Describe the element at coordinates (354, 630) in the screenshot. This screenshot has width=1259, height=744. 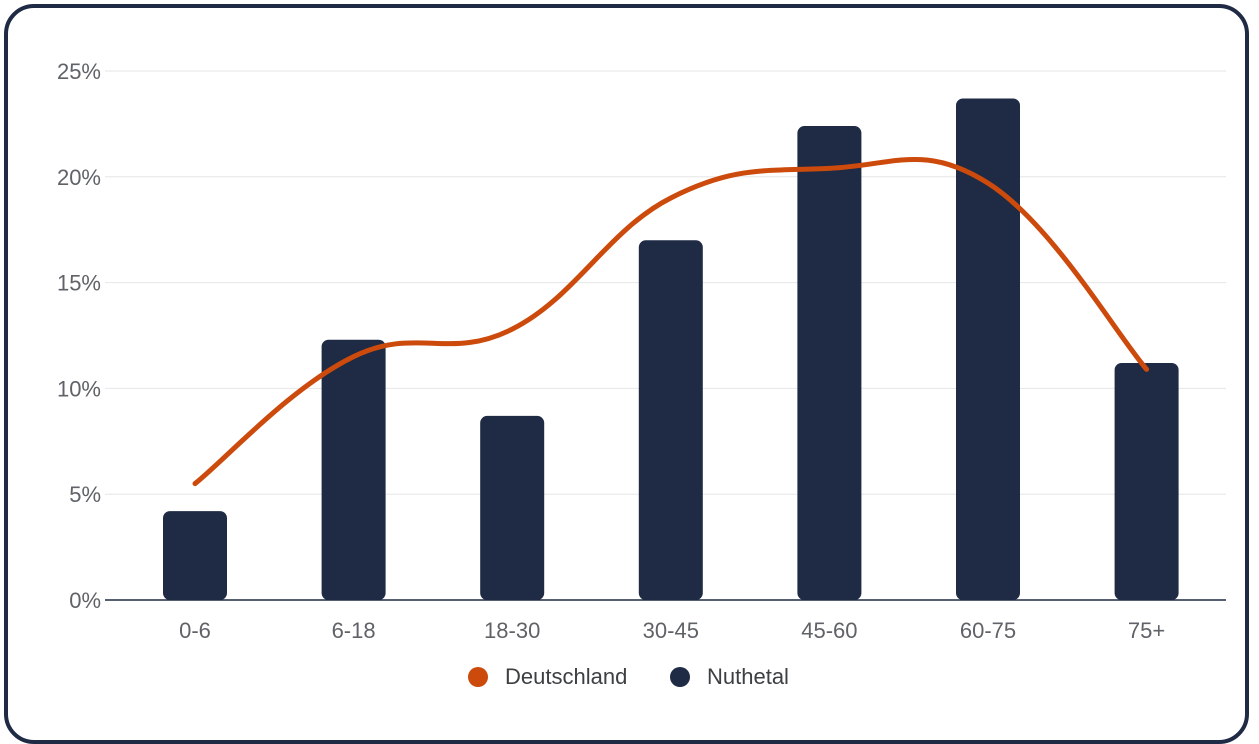
I see `x-tick-label: 6-18` at that location.